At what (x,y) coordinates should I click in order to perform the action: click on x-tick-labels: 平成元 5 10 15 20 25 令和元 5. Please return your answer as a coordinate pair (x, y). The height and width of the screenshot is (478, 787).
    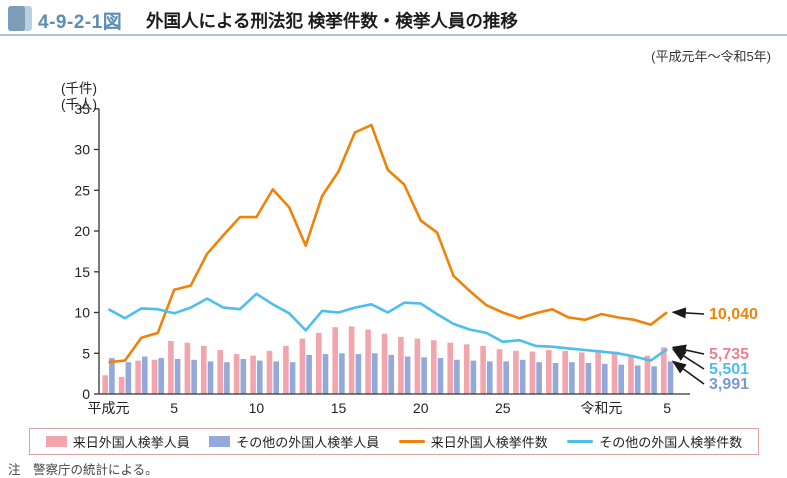
    Looking at the image, I should click on (380, 408).